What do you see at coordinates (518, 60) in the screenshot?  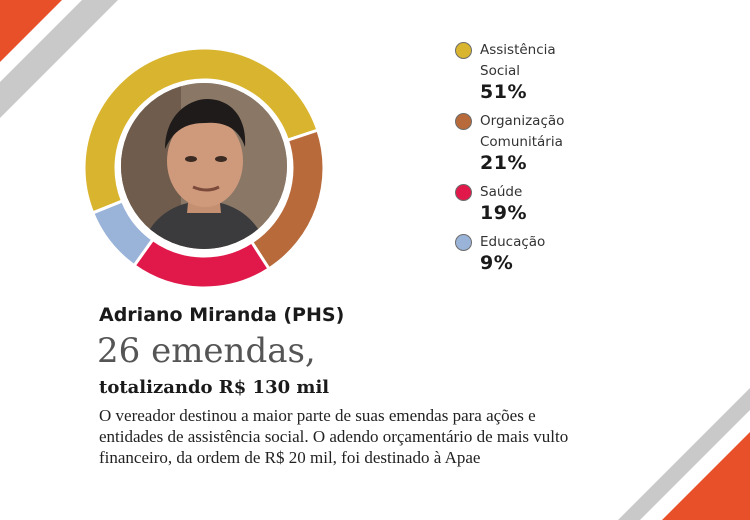 I see `legend-label: Assistência Social` at bounding box center [518, 60].